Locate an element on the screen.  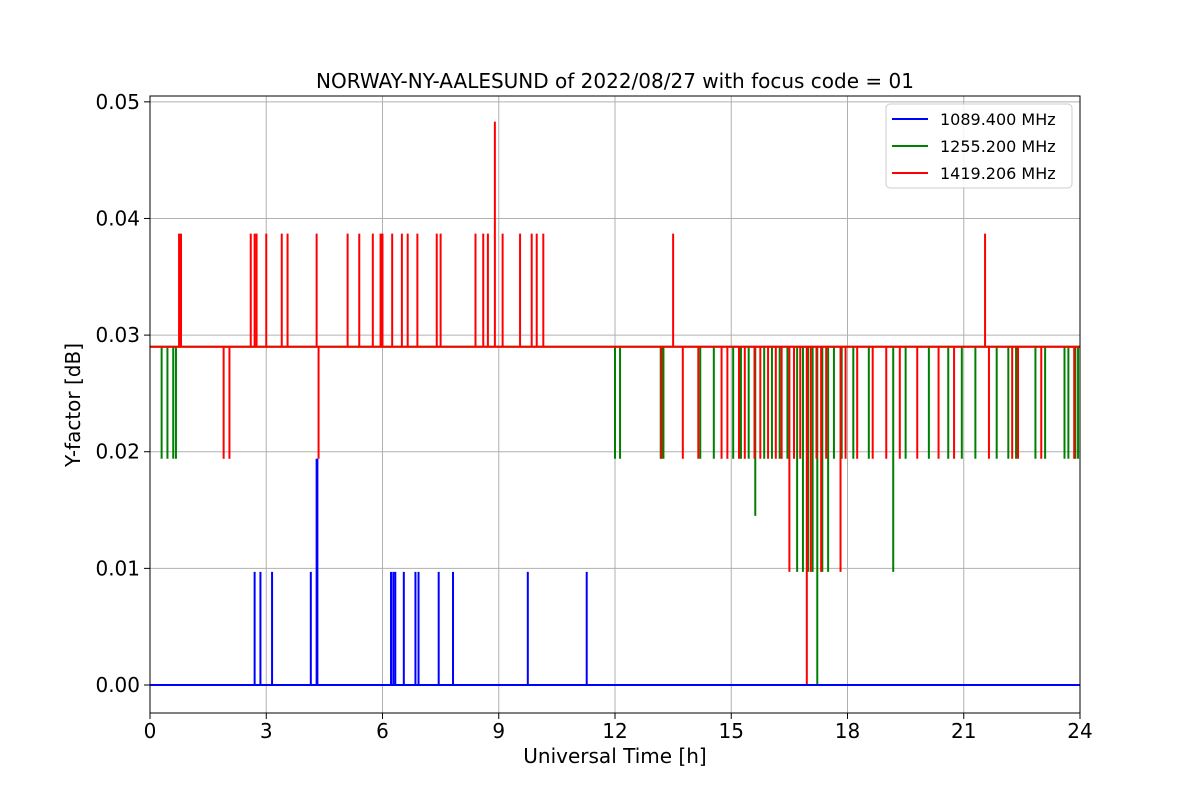
x-axis-label: Universal Time [h] is located at coordinates (614, 756).